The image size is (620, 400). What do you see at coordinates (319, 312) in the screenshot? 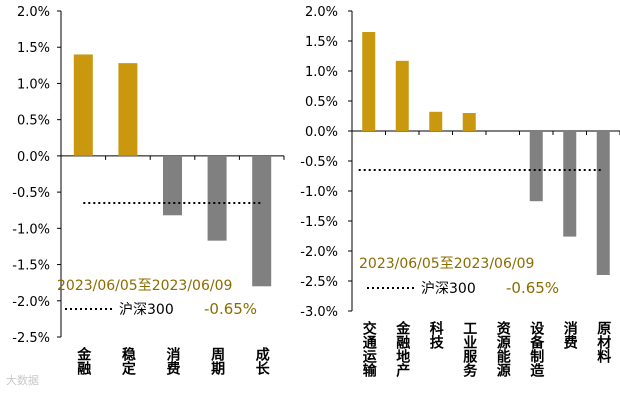
I see `y-tick-label: -3.0%` at bounding box center [319, 312].